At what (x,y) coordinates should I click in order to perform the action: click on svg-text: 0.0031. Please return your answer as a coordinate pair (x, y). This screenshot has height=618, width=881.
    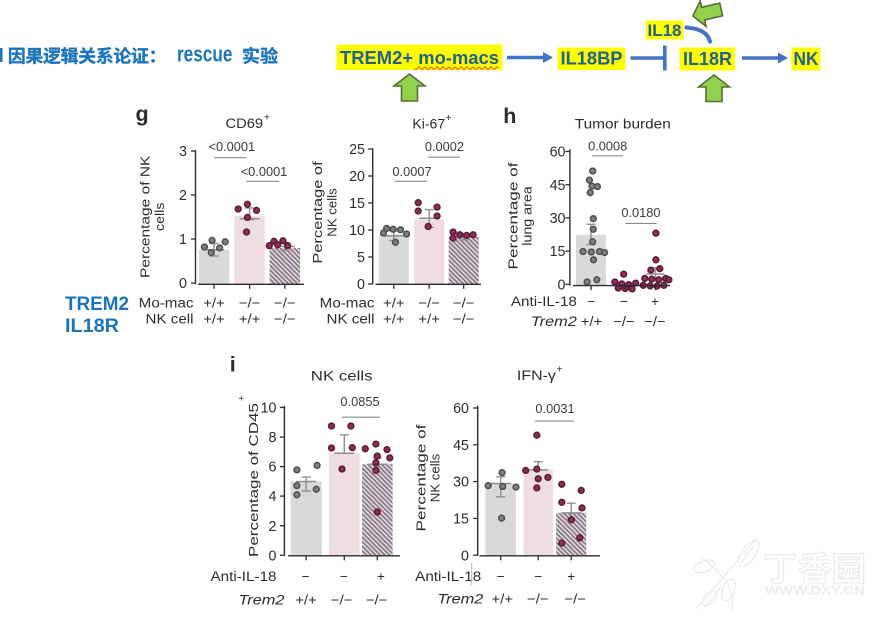
    Looking at the image, I should click on (554, 408).